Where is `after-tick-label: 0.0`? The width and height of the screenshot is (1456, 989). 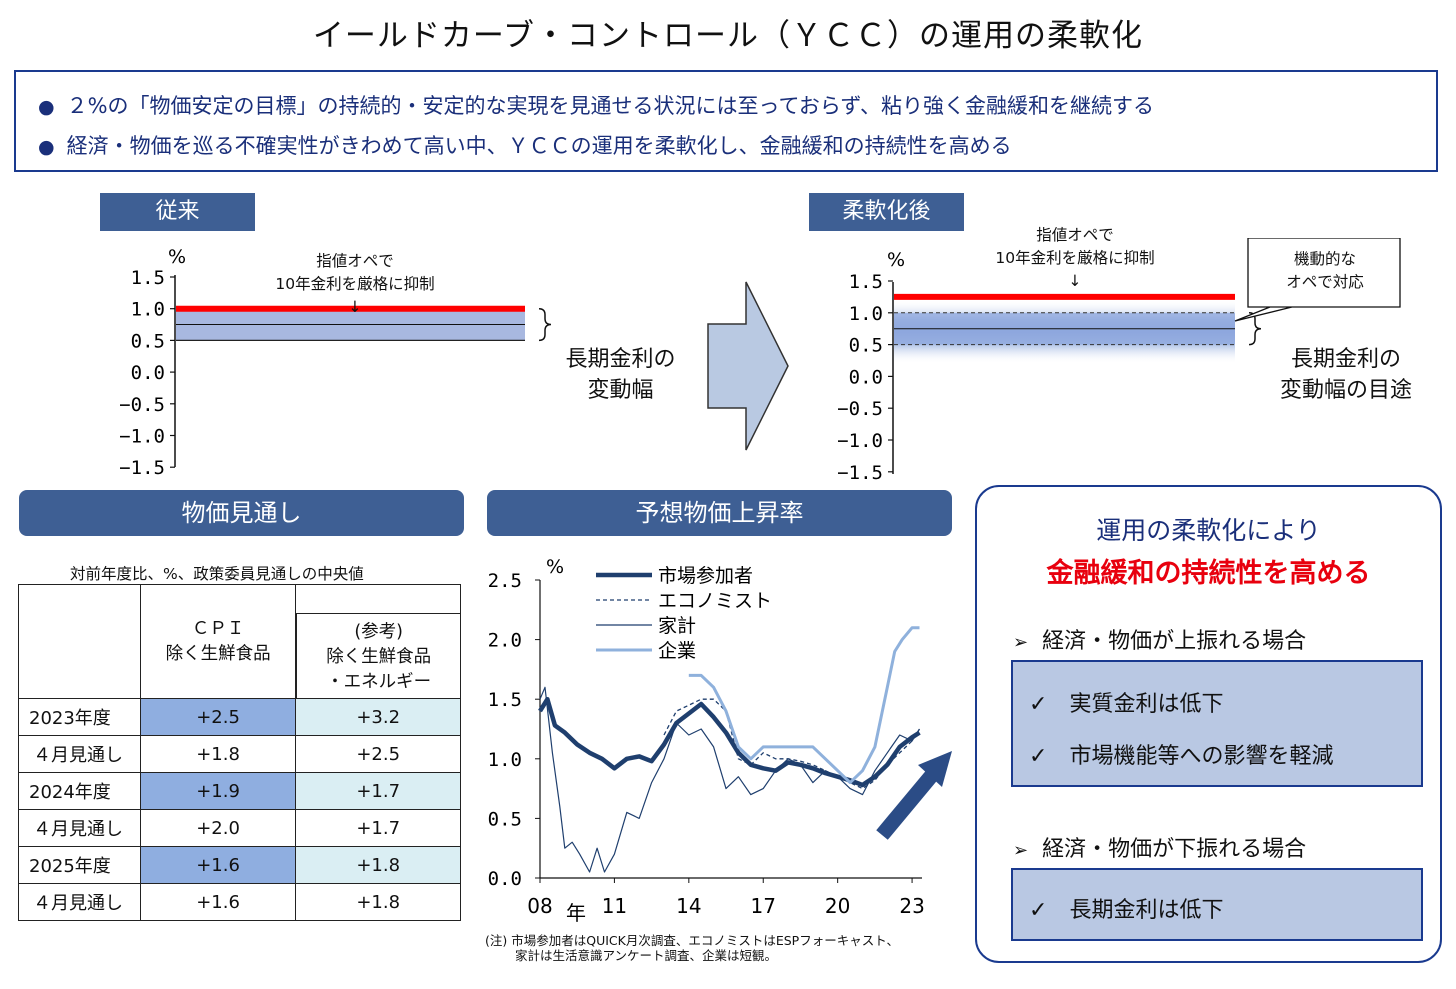
after-tick-label: 0.0 is located at coordinates (866, 377).